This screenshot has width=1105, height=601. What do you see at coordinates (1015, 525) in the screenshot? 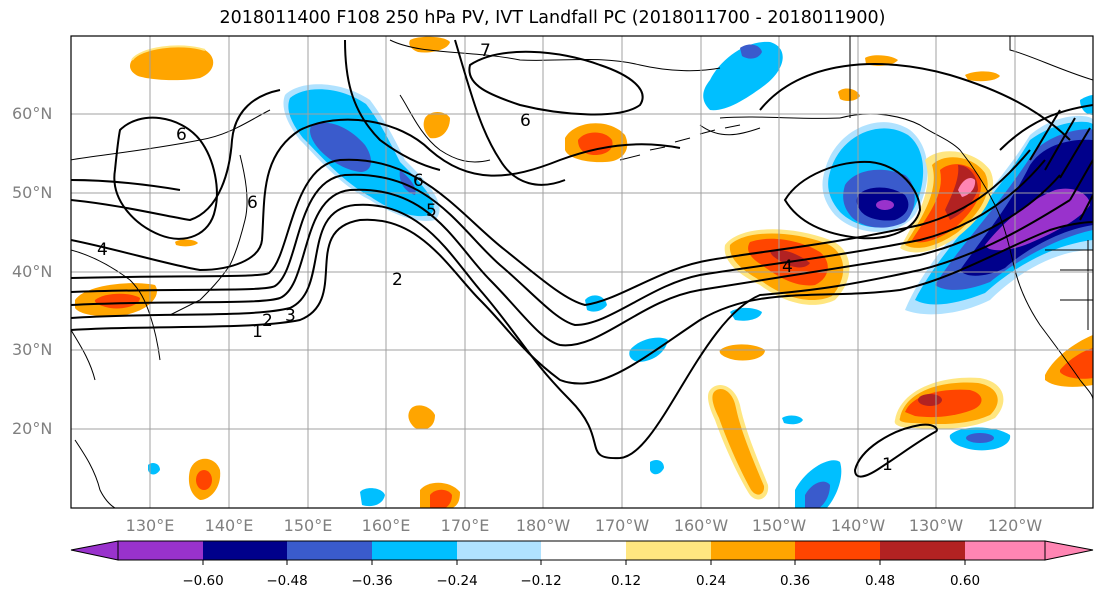
I see `lon-label: 120°W` at bounding box center [1015, 525].